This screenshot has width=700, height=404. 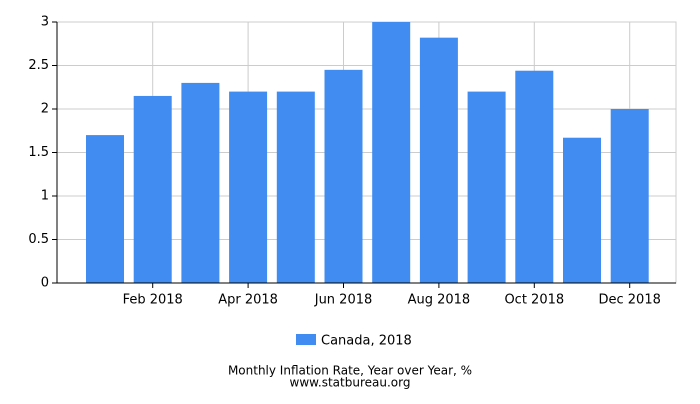 I want to click on x-tick-label: Apr 2018, so click(x=248, y=300).